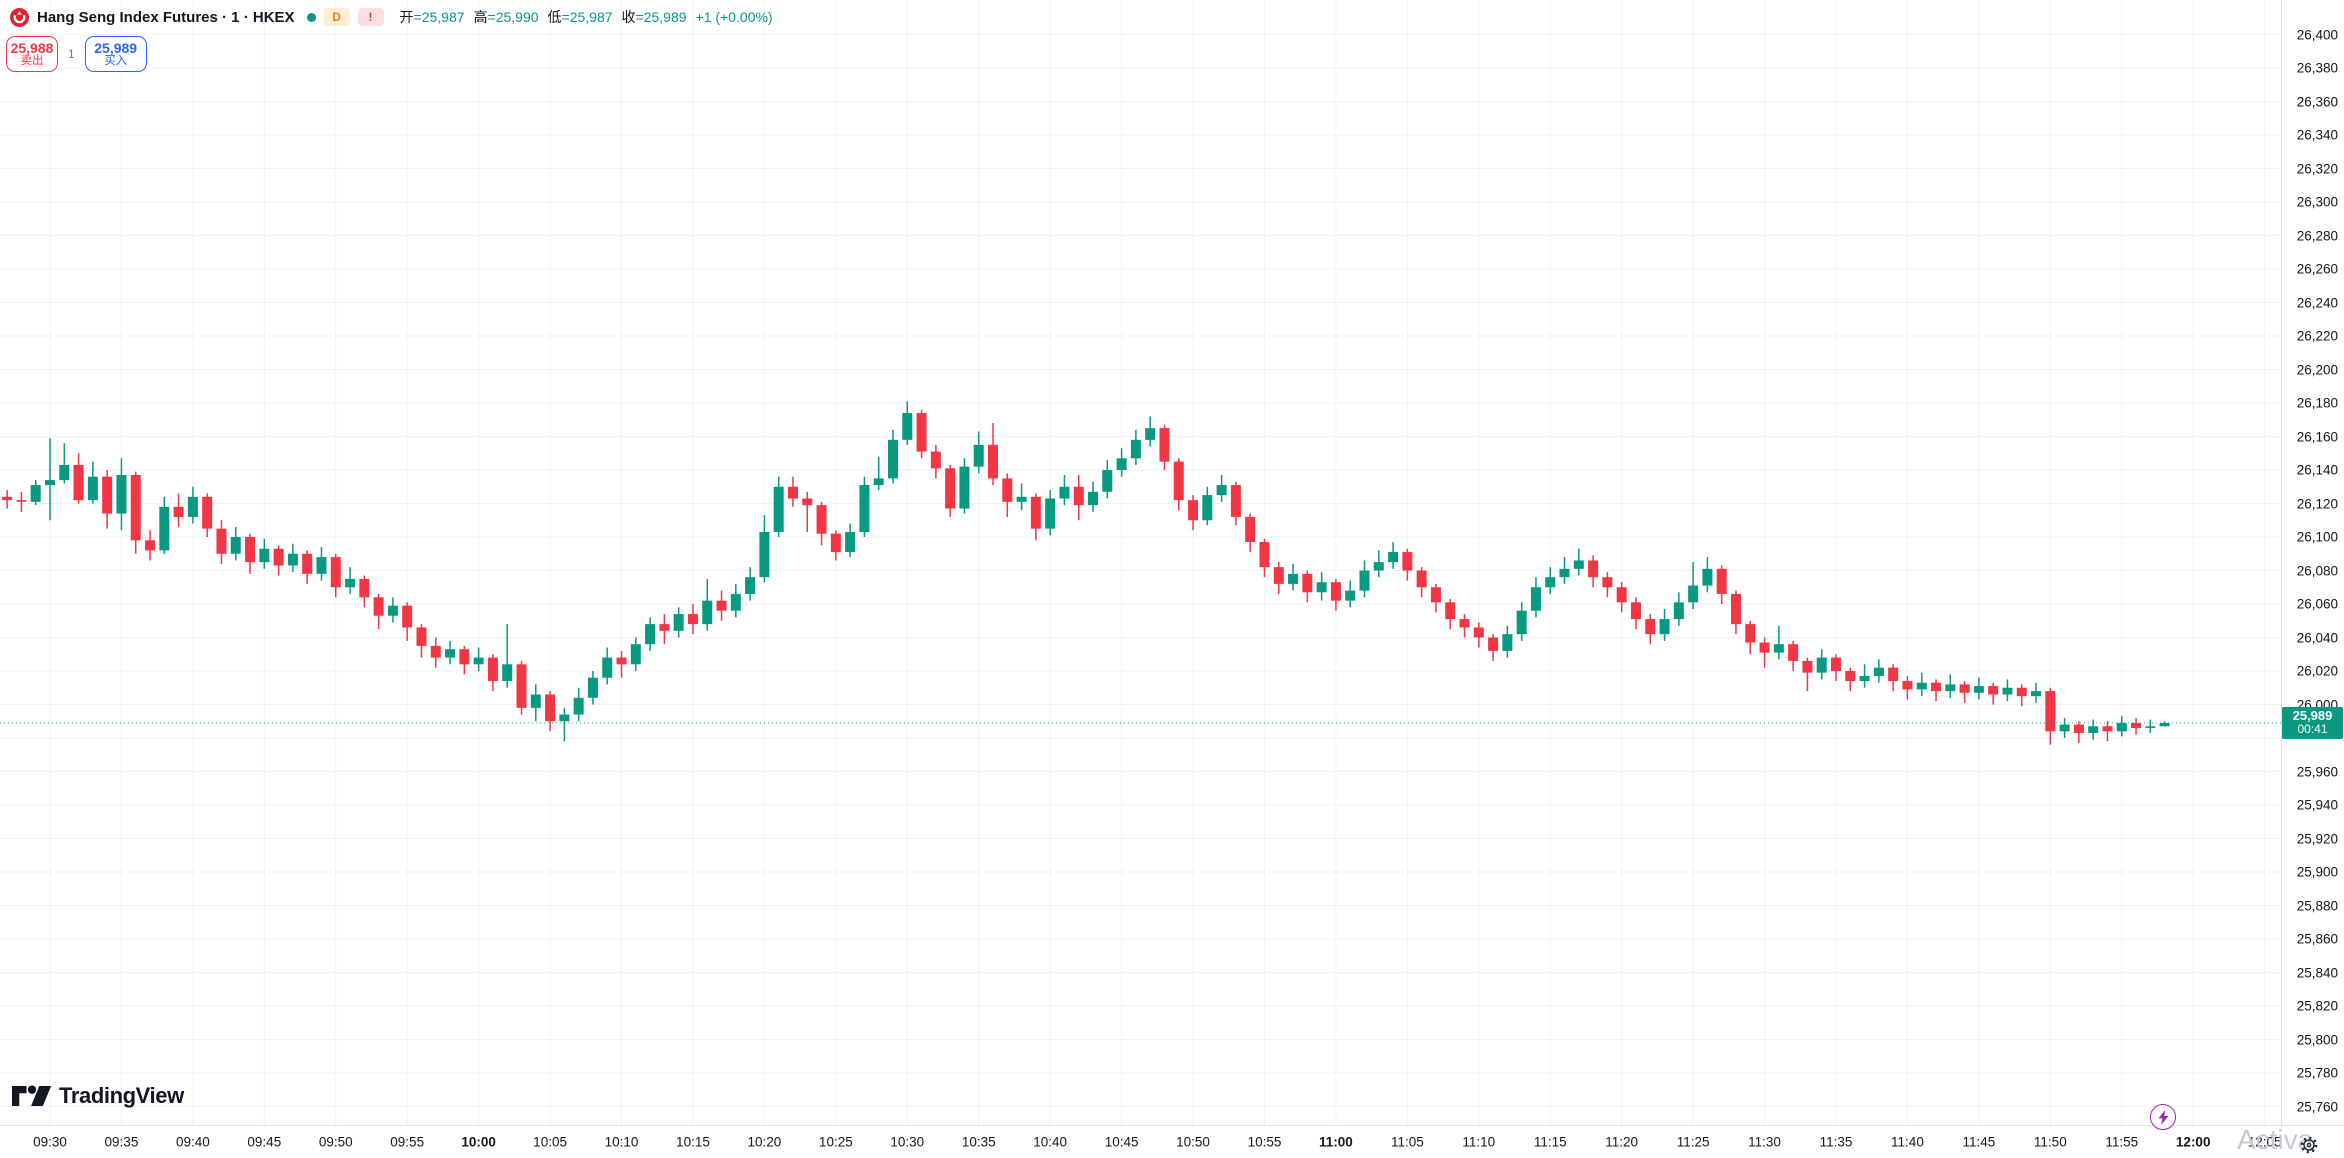 Image resolution: width=2344 pixels, height=1158 pixels. What do you see at coordinates (1336, 1142) in the screenshot?
I see `time-tick-label: 11:00` at bounding box center [1336, 1142].